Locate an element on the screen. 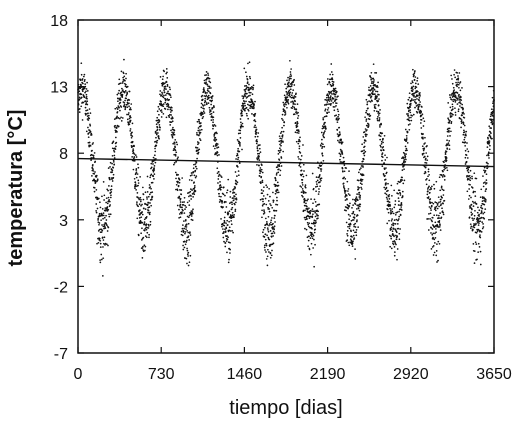 Image resolution: width=522 pixels, height=424 pixels. y-tick-label: -7 is located at coordinates (61, 354).